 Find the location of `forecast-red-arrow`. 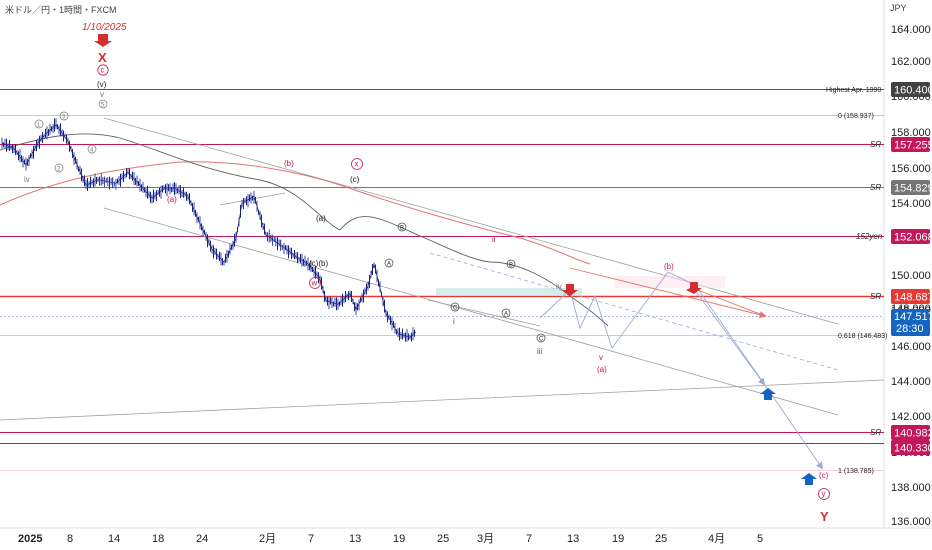

forecast-red-arrow is located at coordinates (668, 293).